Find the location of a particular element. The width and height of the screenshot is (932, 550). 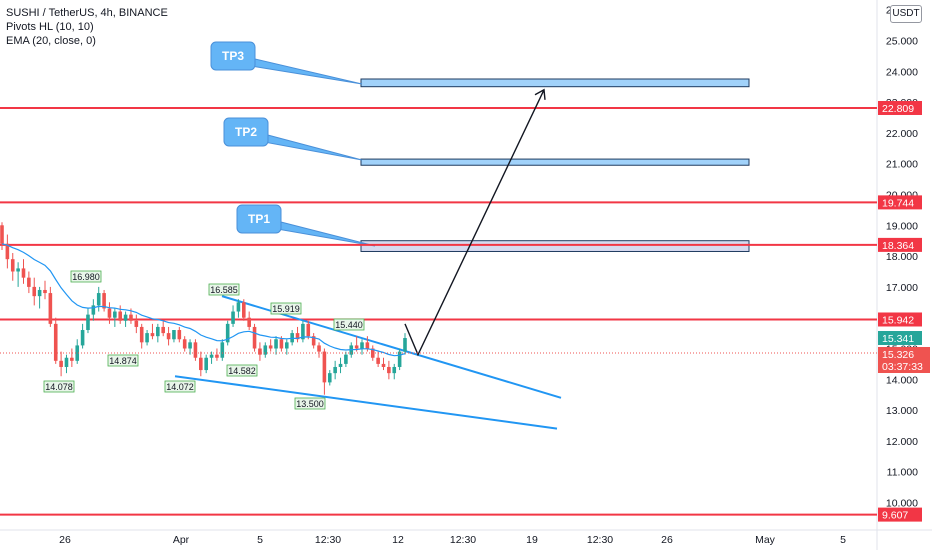

callout-label-tp1: TP1 is located at coordinates (259, 219).